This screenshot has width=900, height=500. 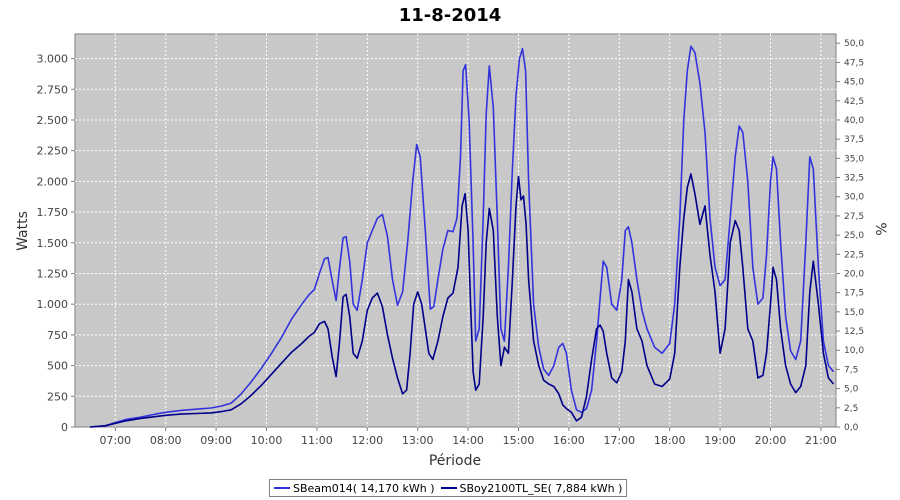 What do you see at coordinates (771, 440) in the screenshot?
I see `x-tick-label: 20:00` at bounding box center [771, 440].